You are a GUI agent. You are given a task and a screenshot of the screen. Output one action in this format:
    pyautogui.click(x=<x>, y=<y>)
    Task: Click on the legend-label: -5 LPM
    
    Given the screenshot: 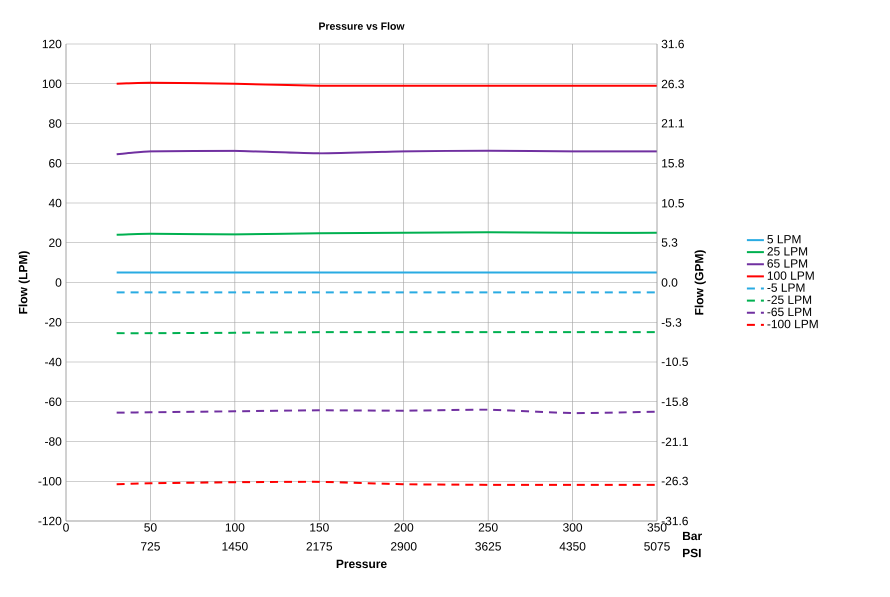 What is the action you would take?
    pyautogui.click(x=785, y=288)
    